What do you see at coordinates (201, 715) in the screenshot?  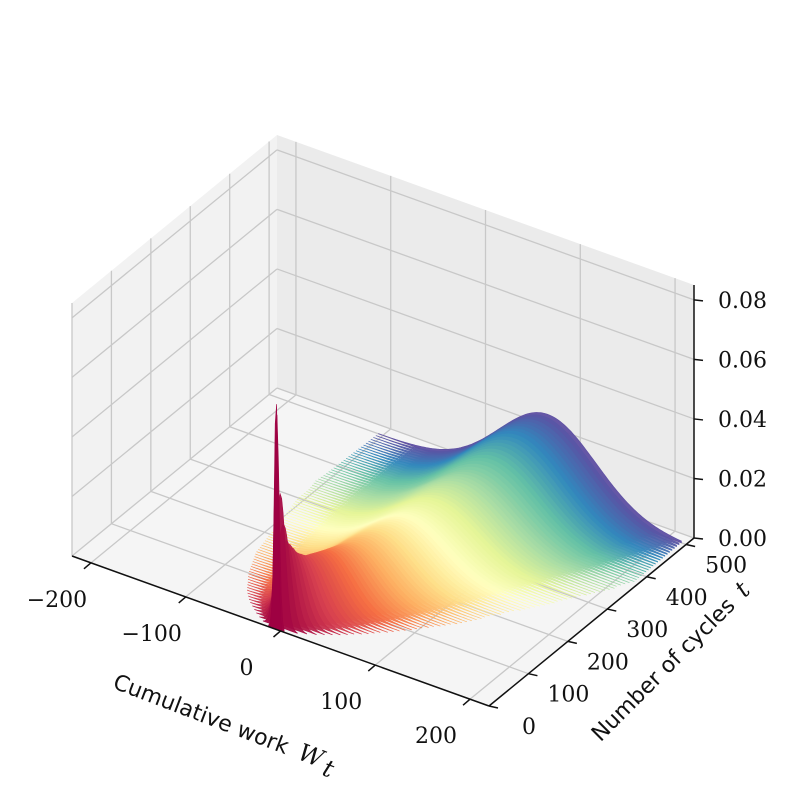 I see `x-axis-title-text: Cumulative work` at bounding box center [201, 715].